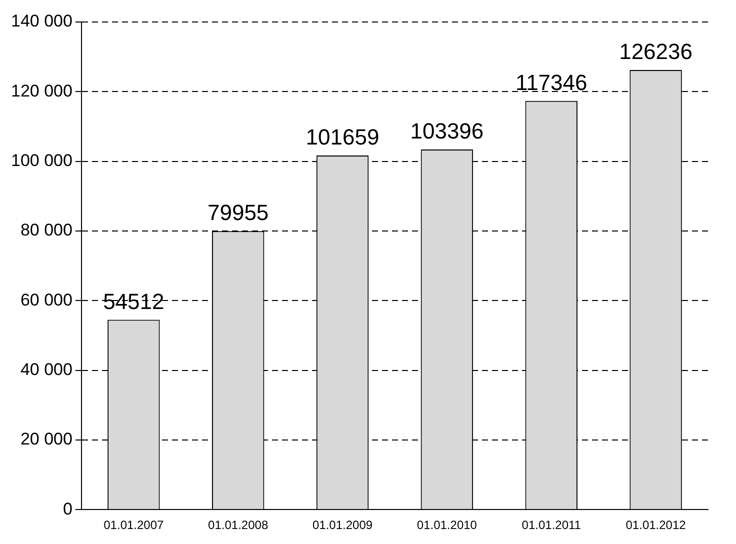  What do you see at coordinates (46, 230) in the screenshot?
I see `y-tick-label: 80 000` at bounding box center [46, 230].